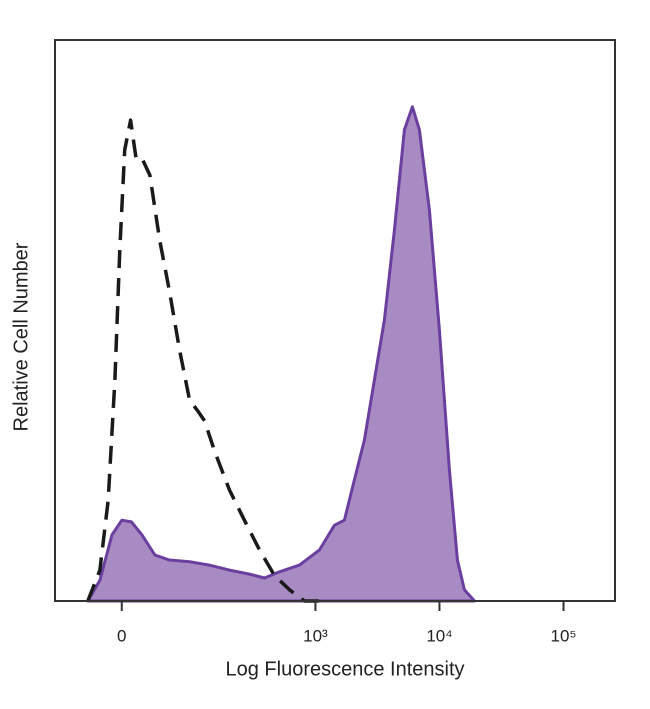 The height and width of the screenshot is (709, 650). Describe the element at coordinates (315, 635) in the screenshot. I see `x-tick-label: 10³` at that location.